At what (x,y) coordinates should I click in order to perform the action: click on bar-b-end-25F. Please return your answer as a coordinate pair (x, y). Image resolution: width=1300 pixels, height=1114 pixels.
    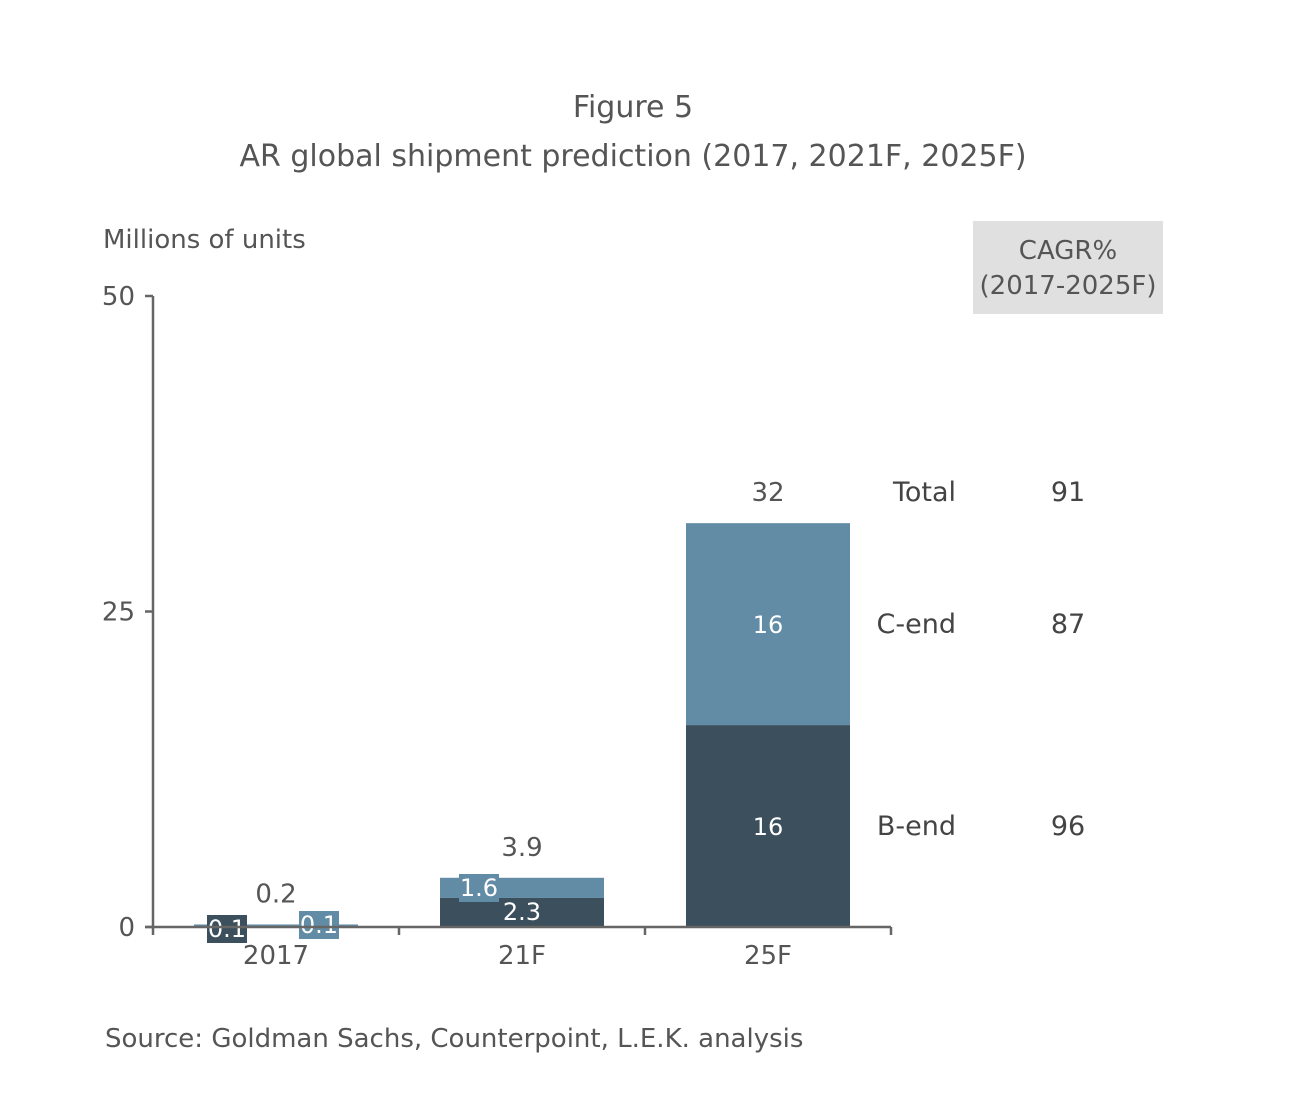
    Looking at the image, I should click on (768, 826).